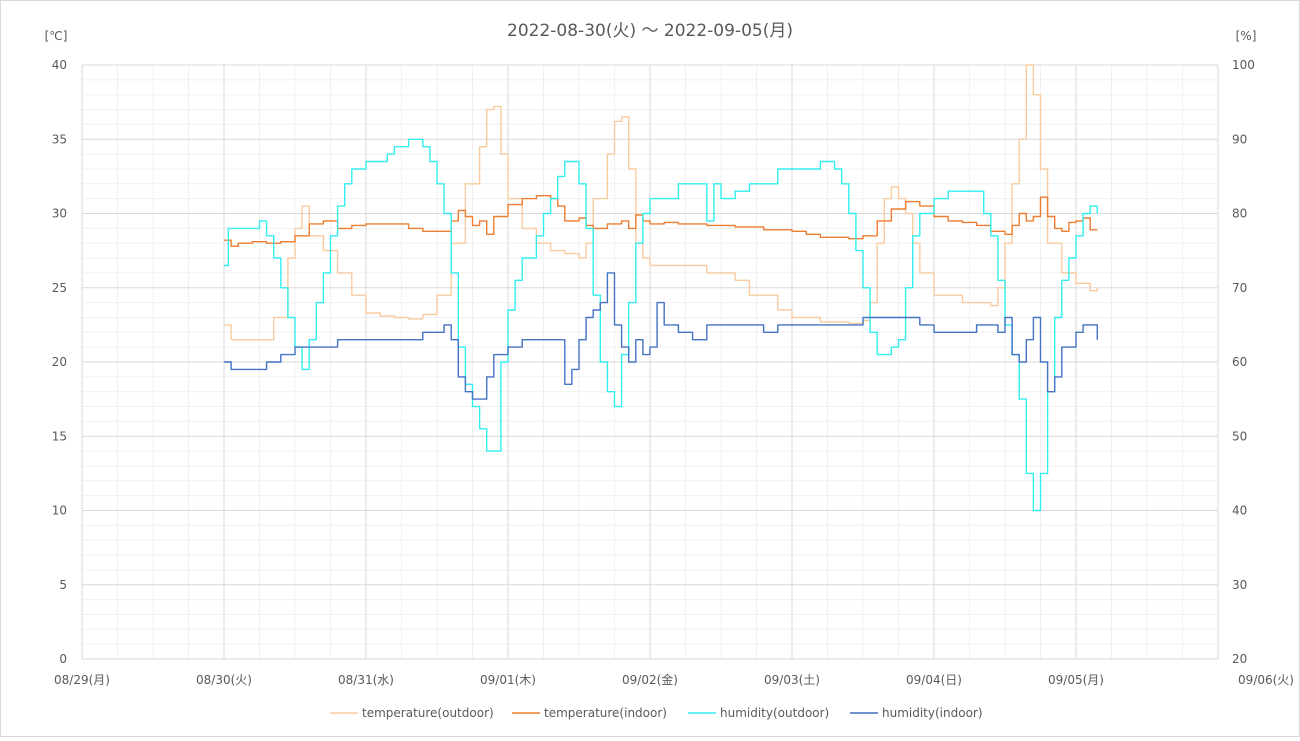  What do you see at coordinates (1266, 680) in the screenshot?
I see `x-tick-label: 09/06(火)` at bounding box center [1266, 680].